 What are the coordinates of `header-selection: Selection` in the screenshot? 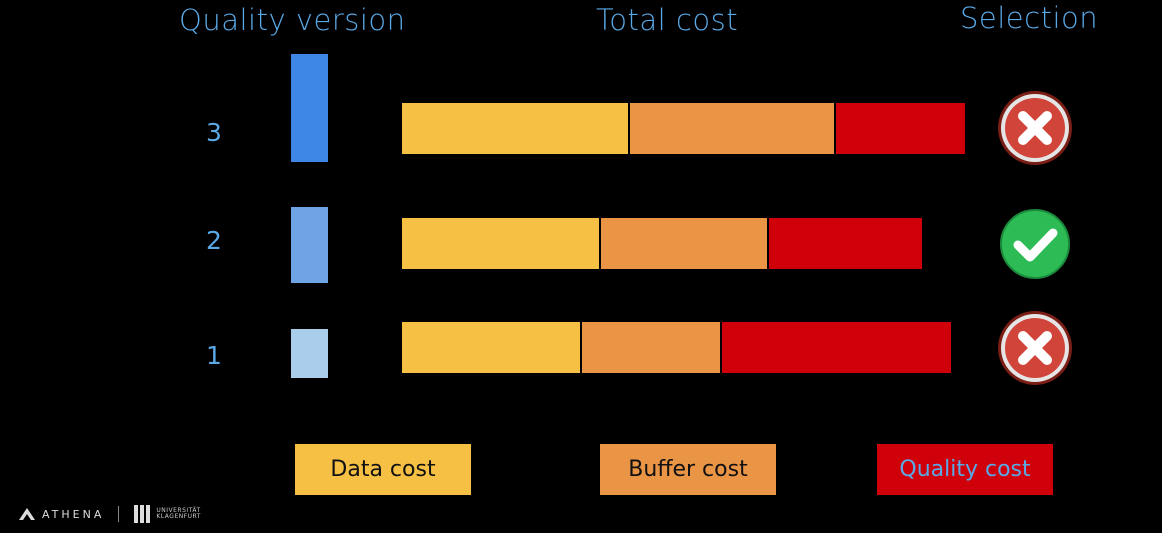 It's located at (1029, 18).